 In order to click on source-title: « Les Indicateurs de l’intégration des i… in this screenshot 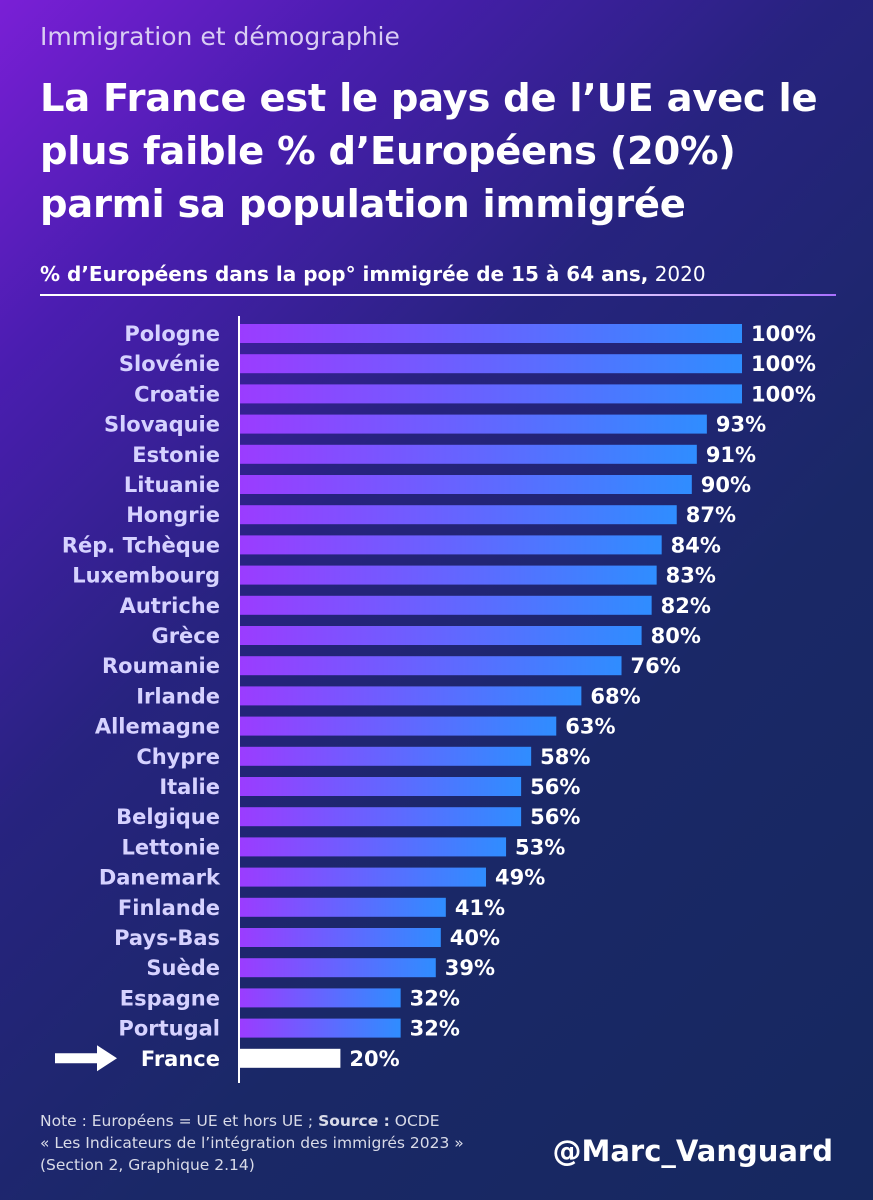, I will do `click(252, 1143)`.